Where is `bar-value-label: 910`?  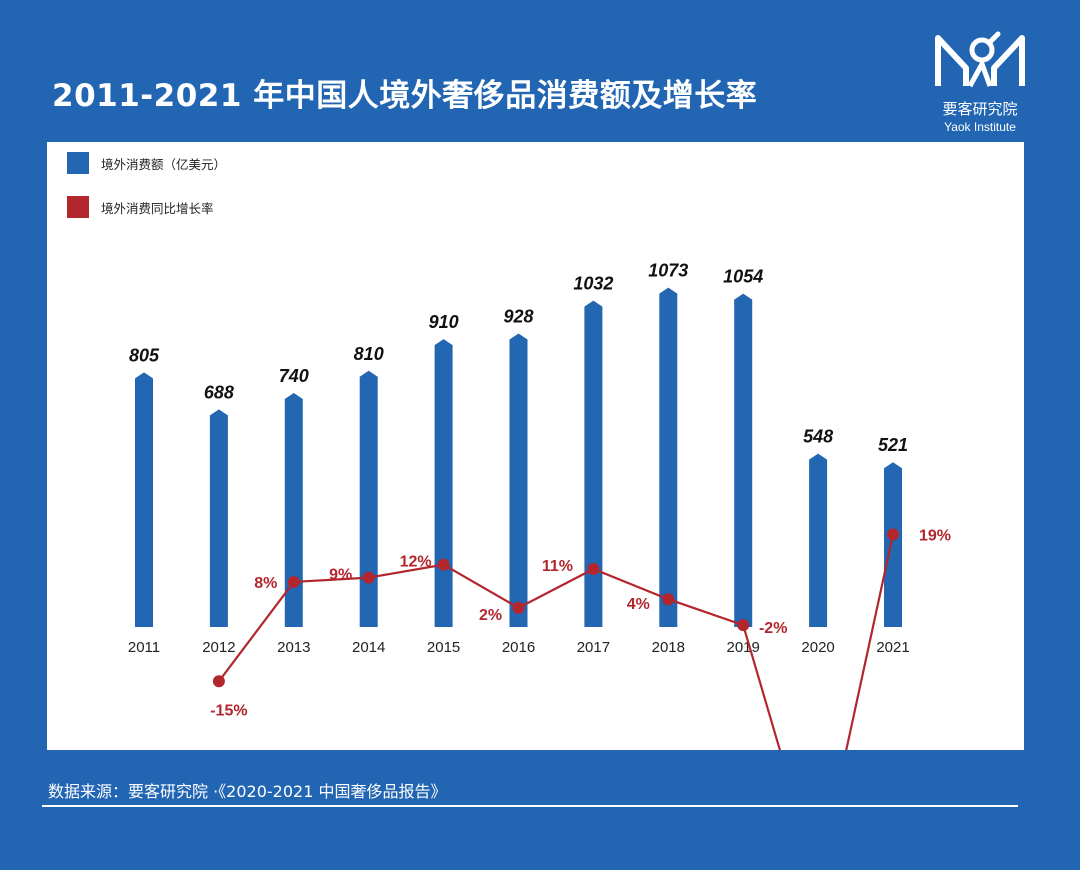 bar-value-label: 910 is located at coordinates (444, 322).